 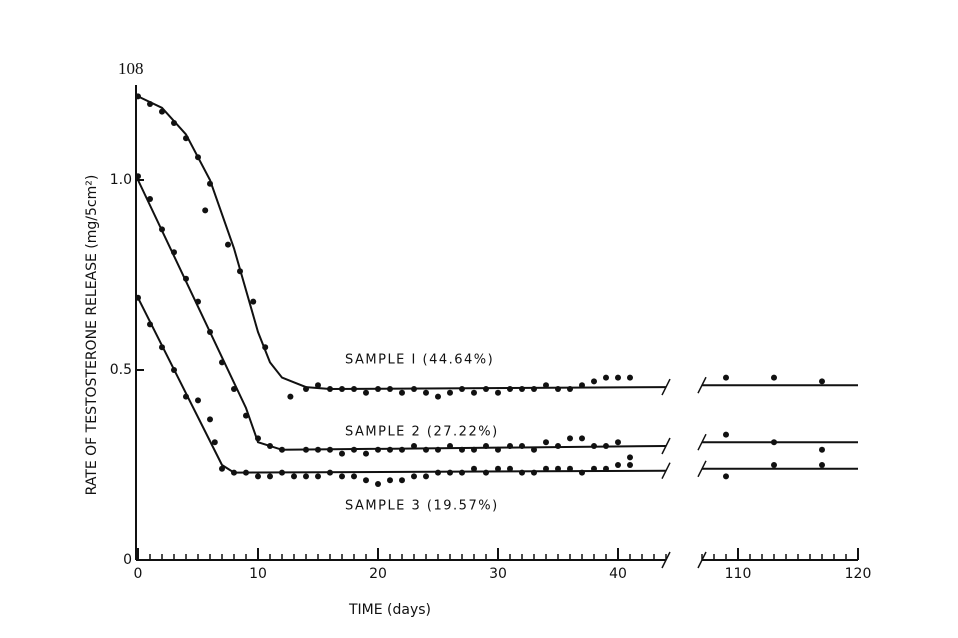 I want to click on x-tick-label: 10, so click(x=258, y=574).